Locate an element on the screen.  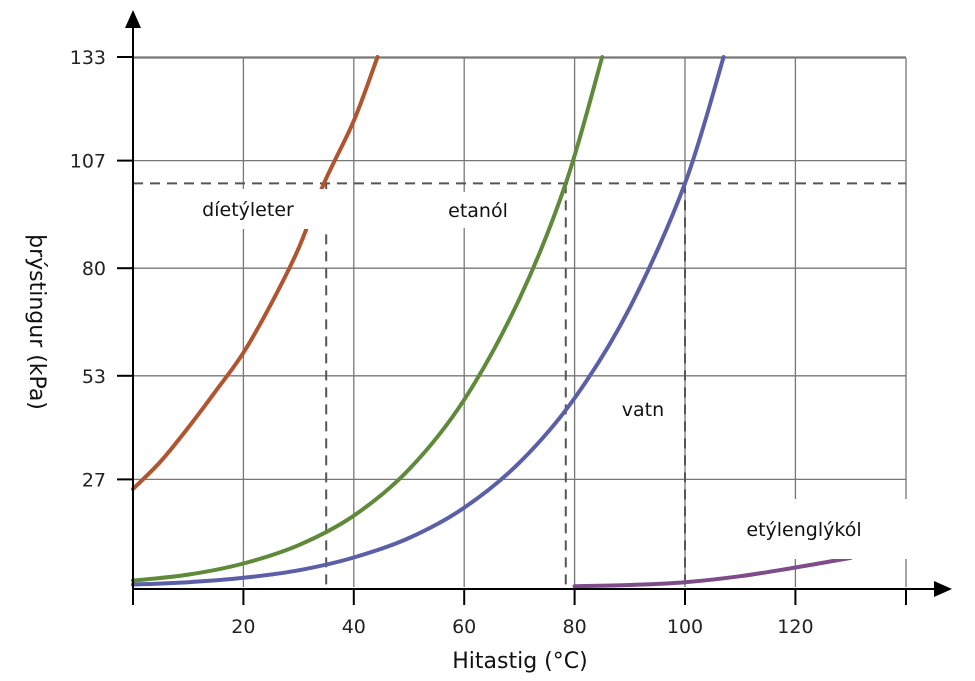
x-tick-label: 120 is located at coordinates (795, 627).